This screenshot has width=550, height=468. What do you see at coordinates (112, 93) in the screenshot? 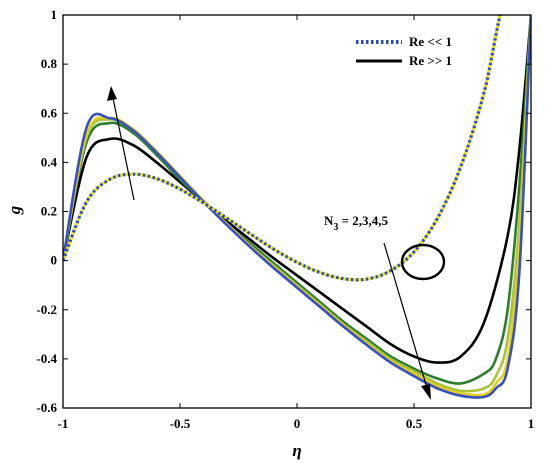
I see `upward-arrow-head` at bounding box center [112, 93].